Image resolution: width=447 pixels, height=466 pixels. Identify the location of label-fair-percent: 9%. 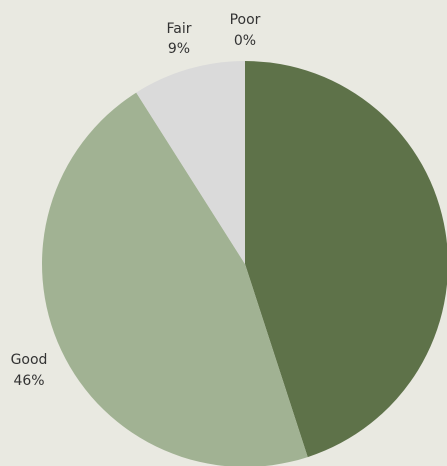
(179, 49).